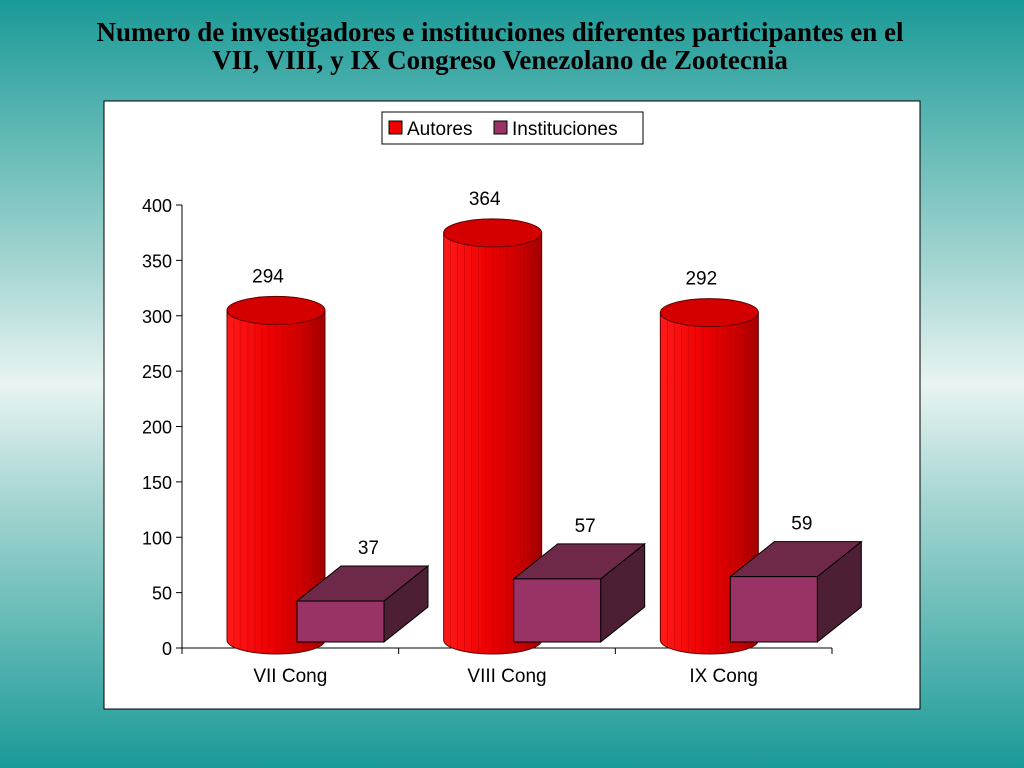 Image resolution: width=1024 pixels, height=768 pixels. I want to click on x-tick-label: IX Cong, so click(723, 676).